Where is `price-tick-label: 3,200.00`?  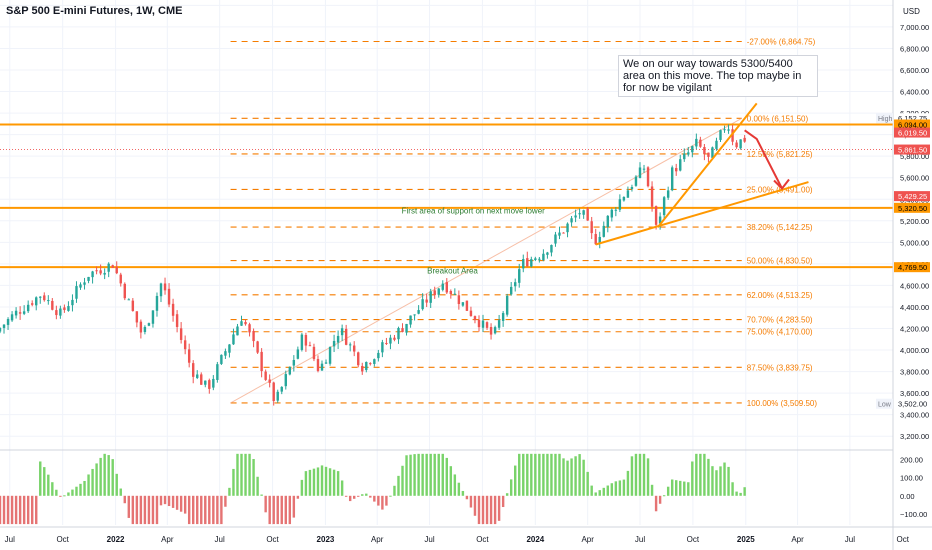
price-tick-label: 3,200.00 is located at coordinates (914, 436).